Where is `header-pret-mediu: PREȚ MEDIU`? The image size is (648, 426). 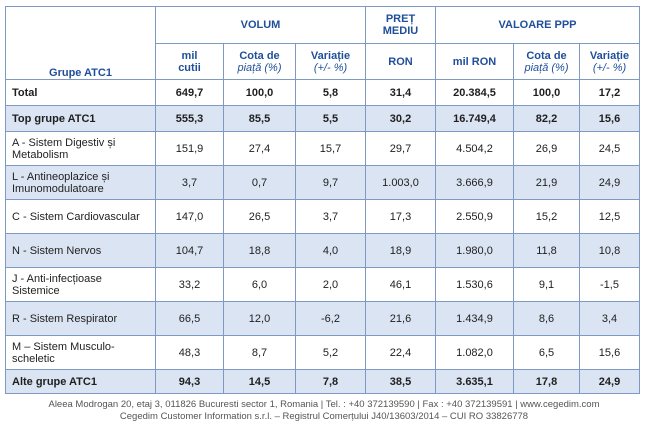 header-pret-mediu: PREȚ MEDIU is located at coordinates (400, 25).